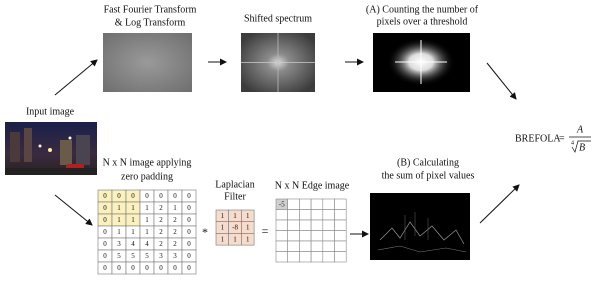 This screenshot has height=284, width=600. I want to click on branch-b-label: the sum of pixel values, so click(428, 175).